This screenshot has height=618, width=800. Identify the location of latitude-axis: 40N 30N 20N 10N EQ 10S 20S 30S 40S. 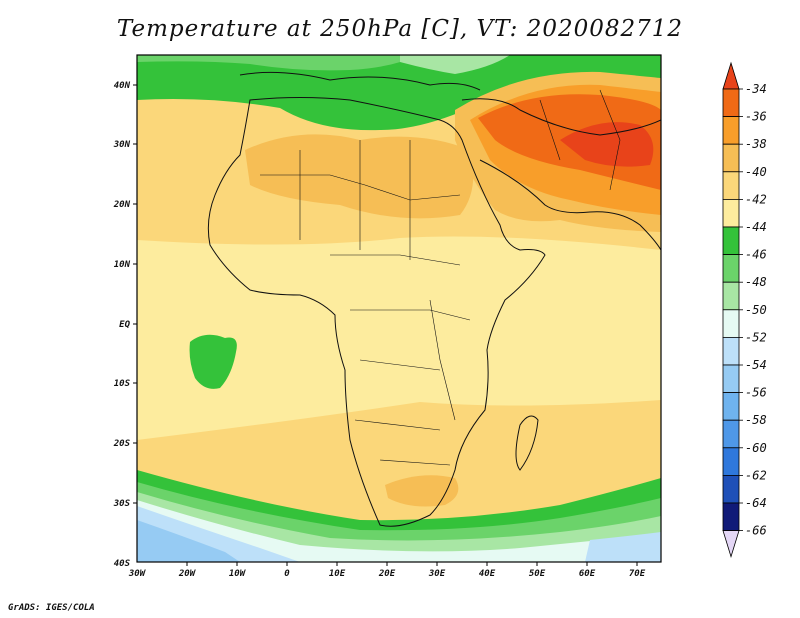
(125, 325).